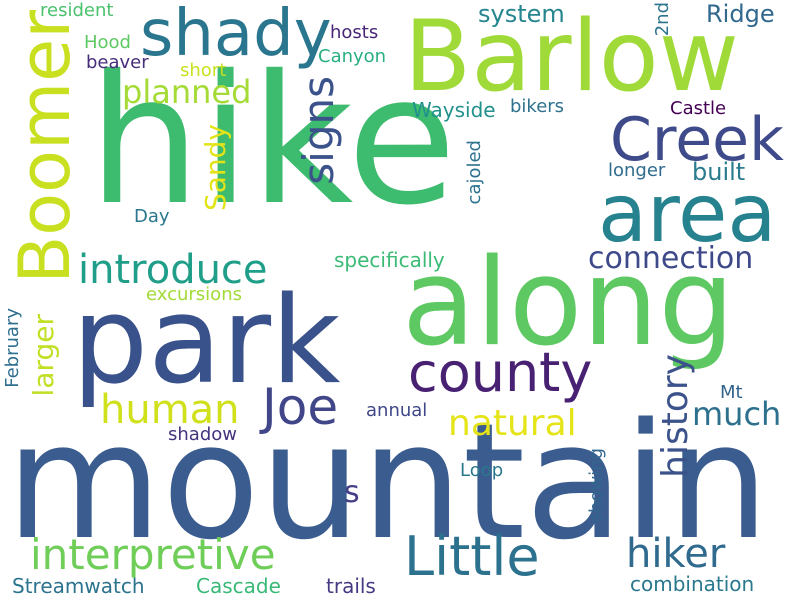 This screenshot has height=600, width=800. Describe the element at coordinates (675, 416) in the screenshot. I see `word-history: history` at that location.